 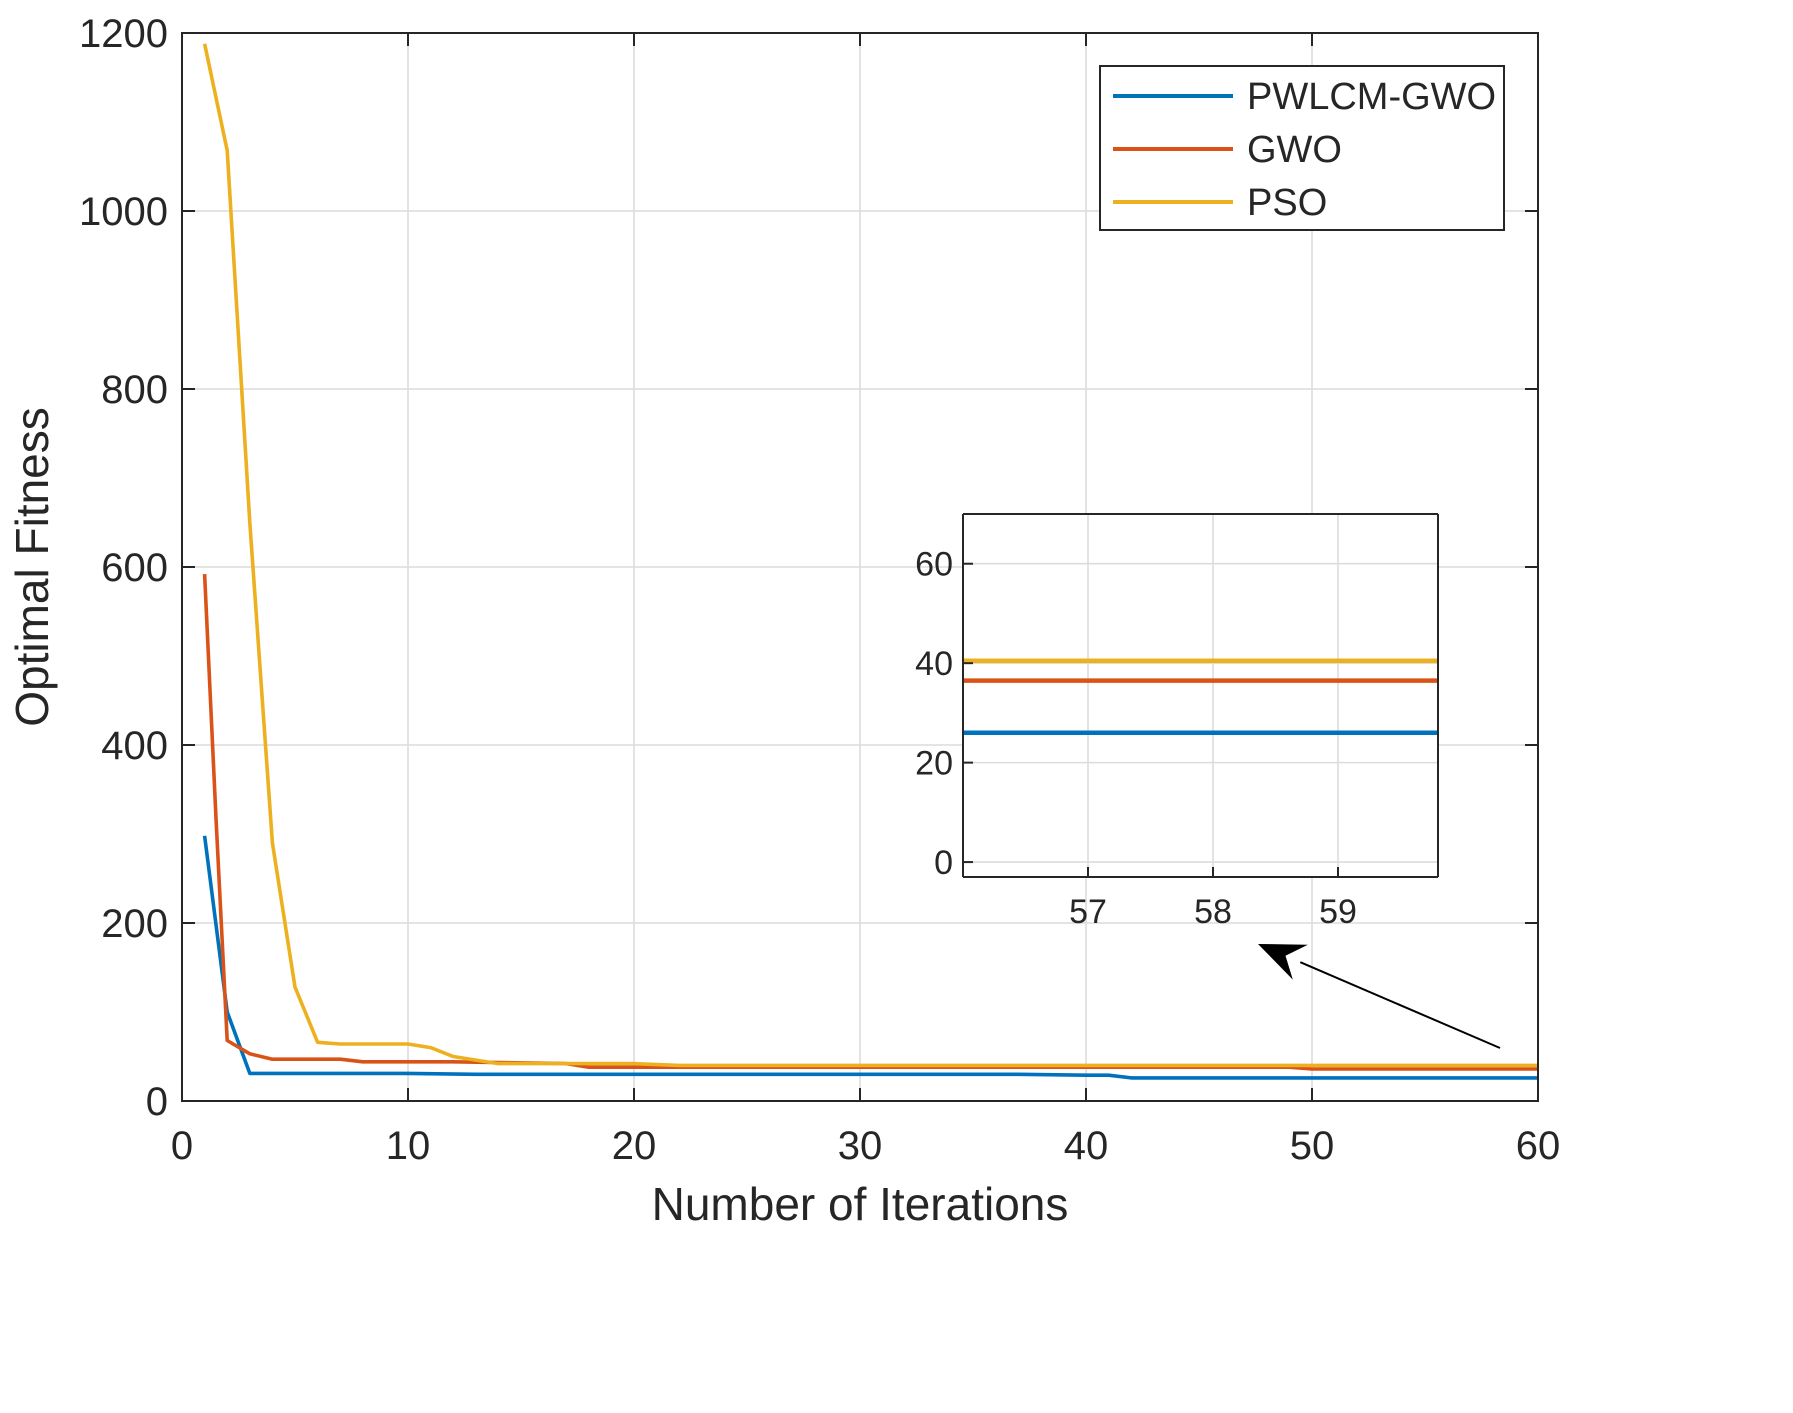 What do you see at coordinates (1088, 912) in the screenshot?
I see `inset-x-tick-label: 57` at bounding box center [1088, 912].